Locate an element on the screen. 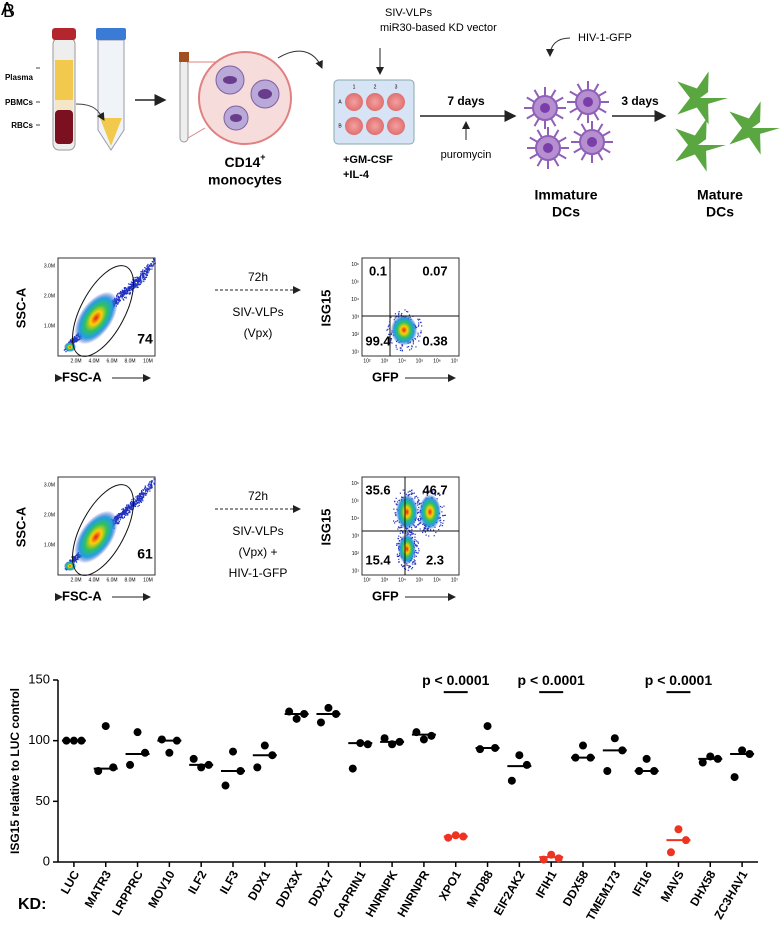  x-tick-label: DDX3X is located at coordinates (289, 889).